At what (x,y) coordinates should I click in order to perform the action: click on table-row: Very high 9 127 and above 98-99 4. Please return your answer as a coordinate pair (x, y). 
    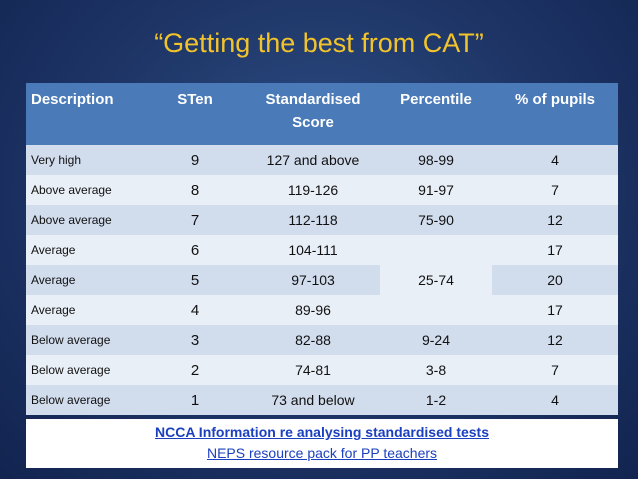
    Looking at the image, I should click on (322, 160).